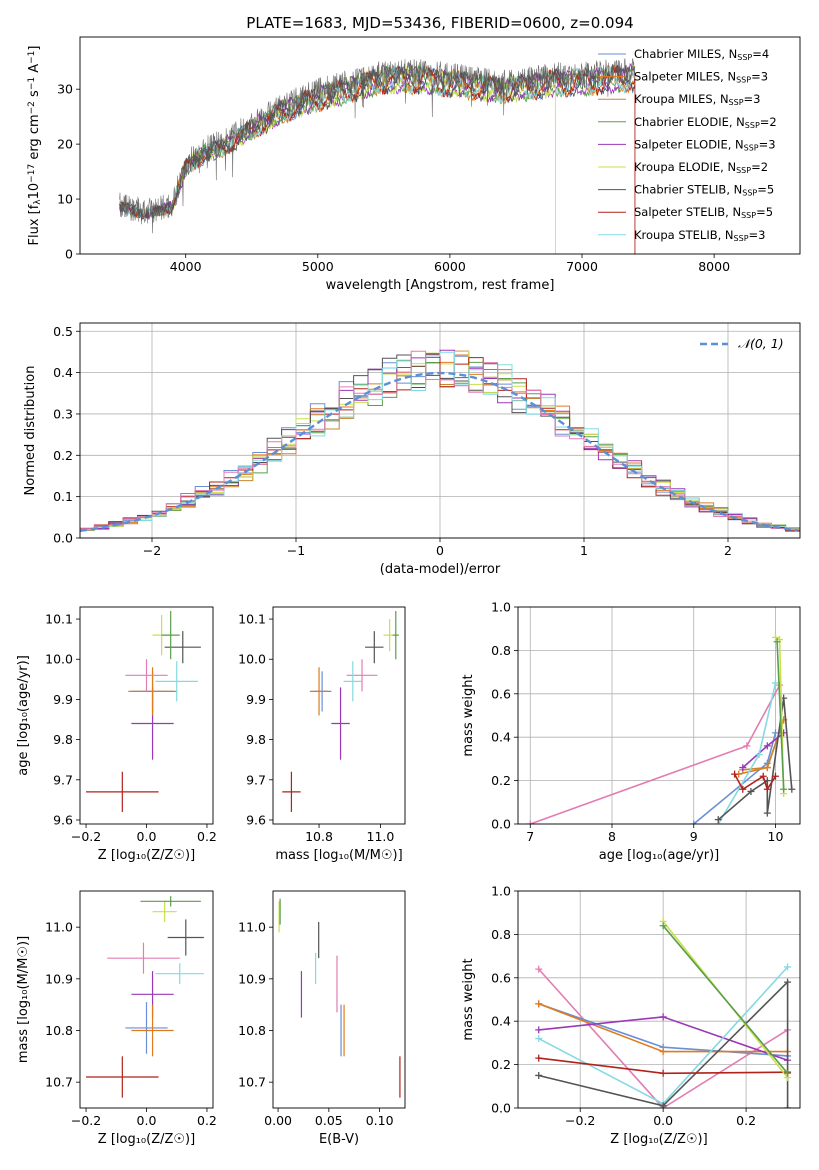 The width and height of the screenshot is (819, 1170). I want to click on legend-label: Salpeter MILES, NSSP=3, so click(701, 77).